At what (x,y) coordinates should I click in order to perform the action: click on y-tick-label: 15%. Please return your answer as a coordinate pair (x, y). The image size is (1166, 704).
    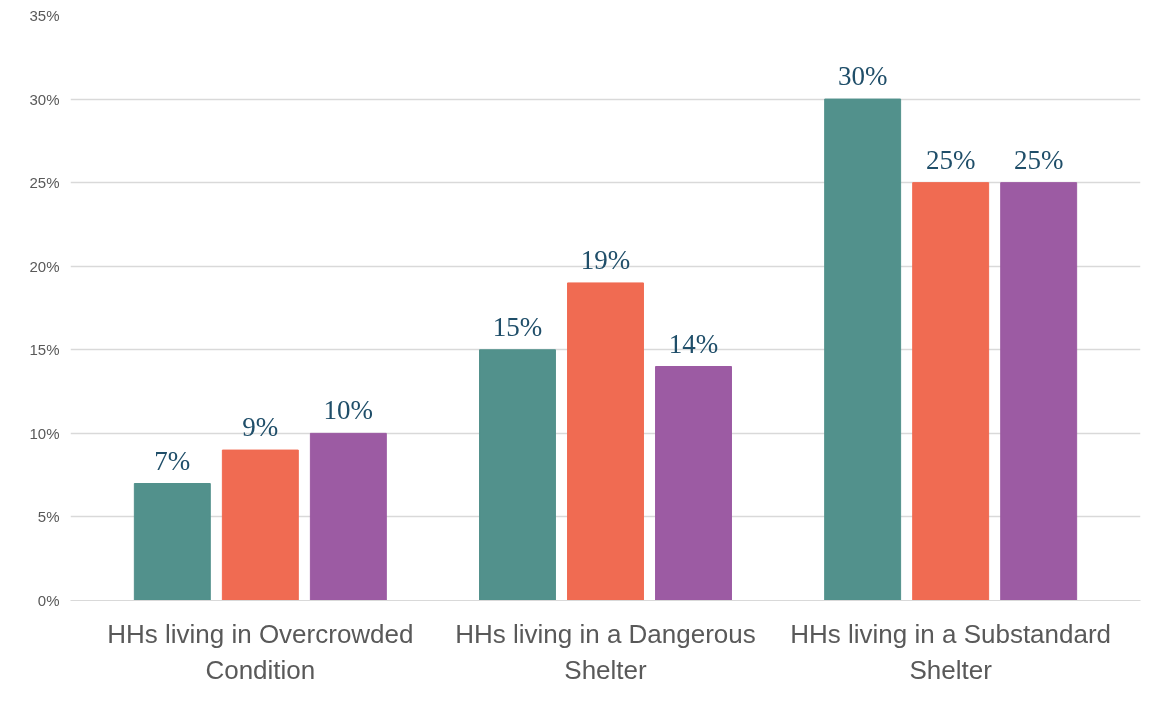
    Looking at the image, I should click on (44, 350).